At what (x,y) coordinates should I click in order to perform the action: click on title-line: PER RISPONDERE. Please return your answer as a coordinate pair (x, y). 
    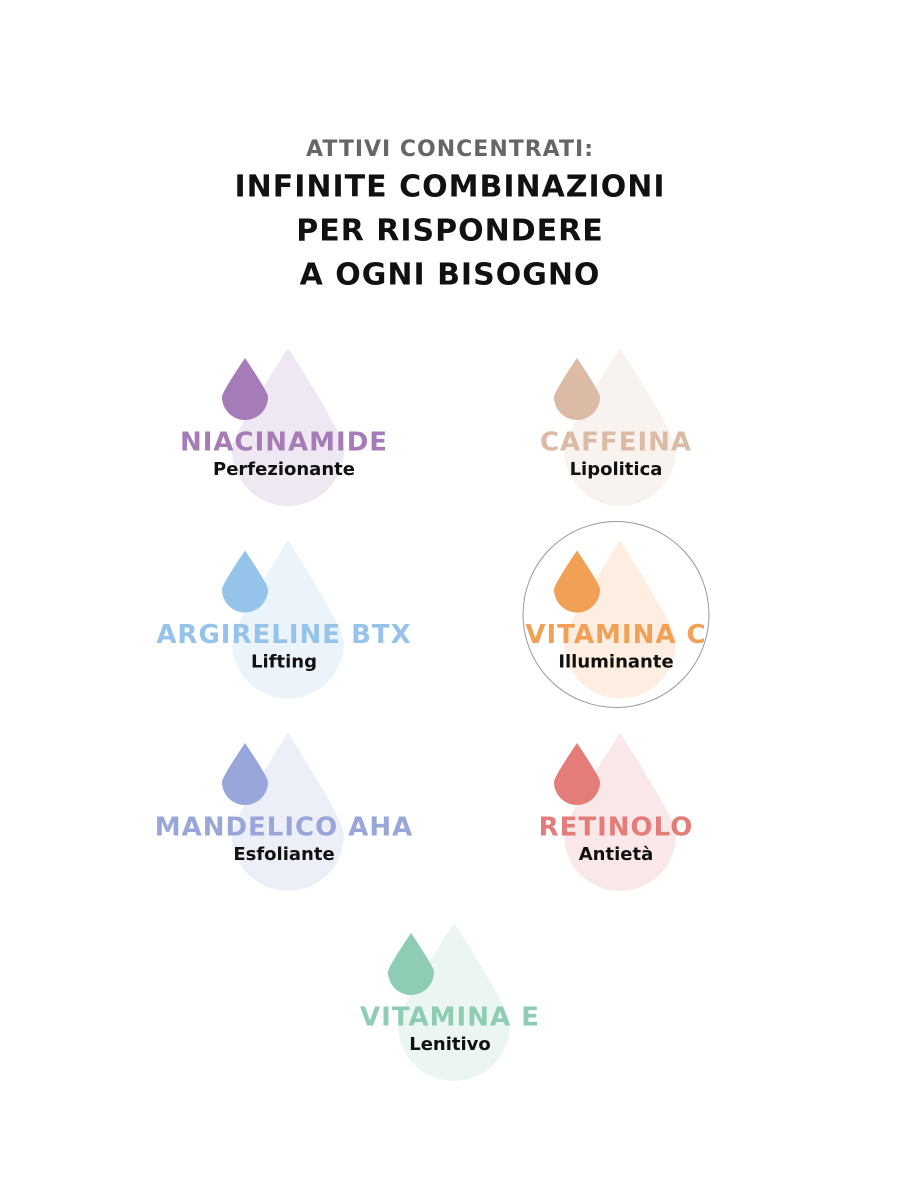
    Looking at the image, I should click on (449, 231).